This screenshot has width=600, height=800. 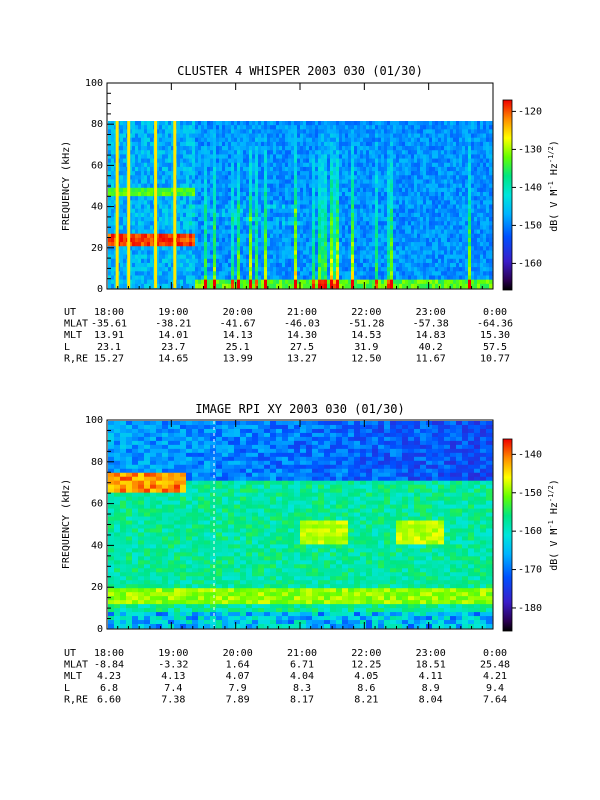 I want to click on ephemeris-value: 18:00, so click(x=109, y=312).